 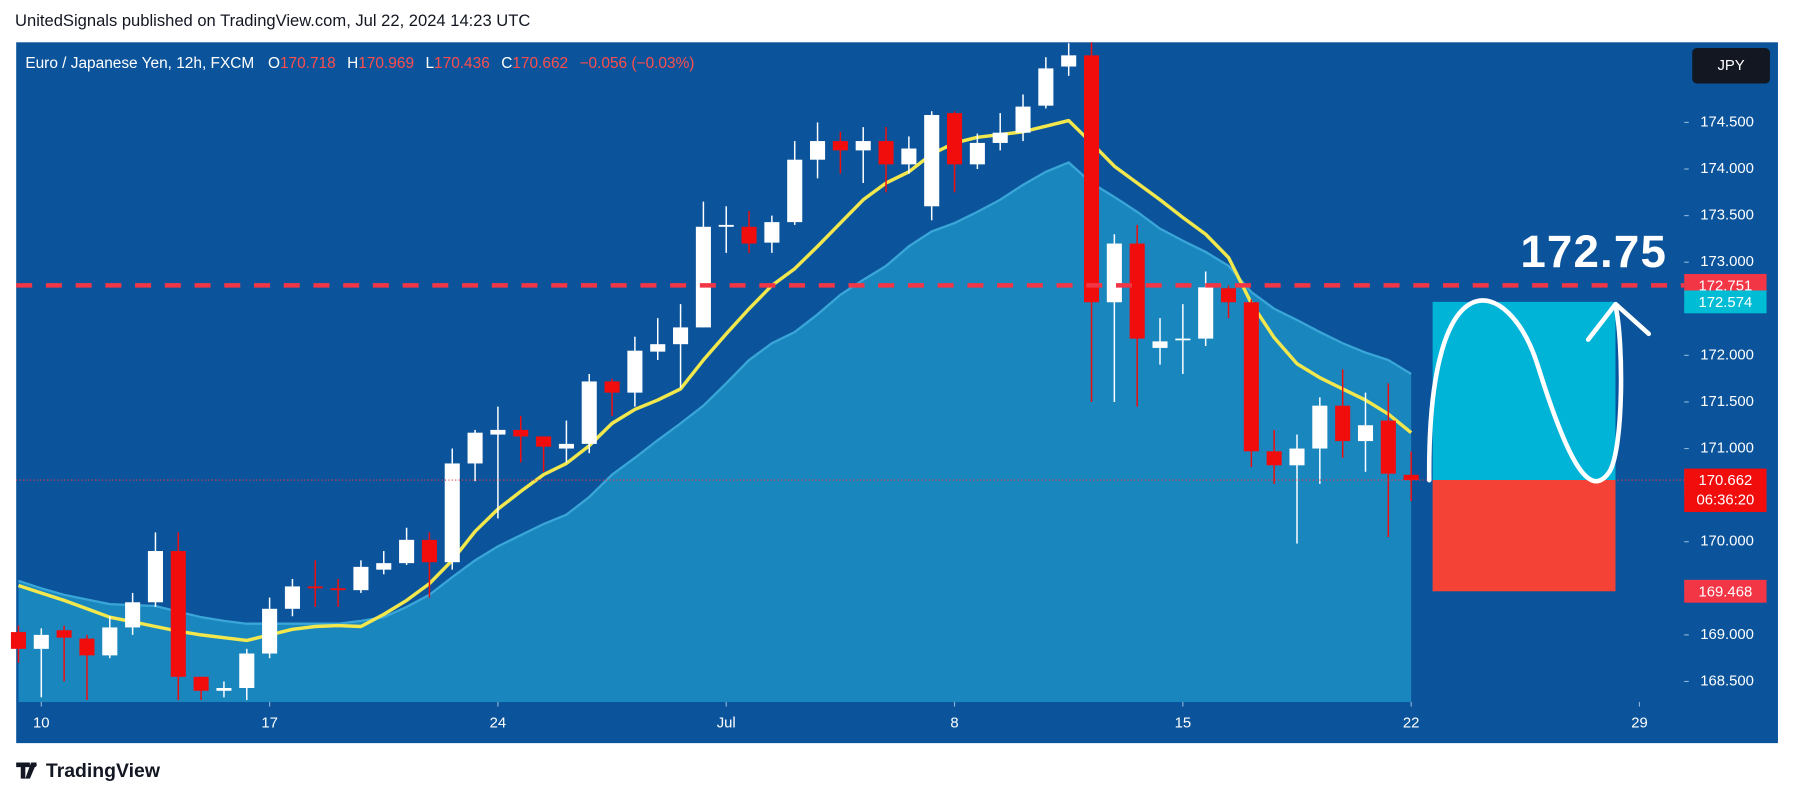 What do you see at coordinates (506, 63) in the screenshot?
I see `ohlc-letter: C` at bounding box center [506, 63].